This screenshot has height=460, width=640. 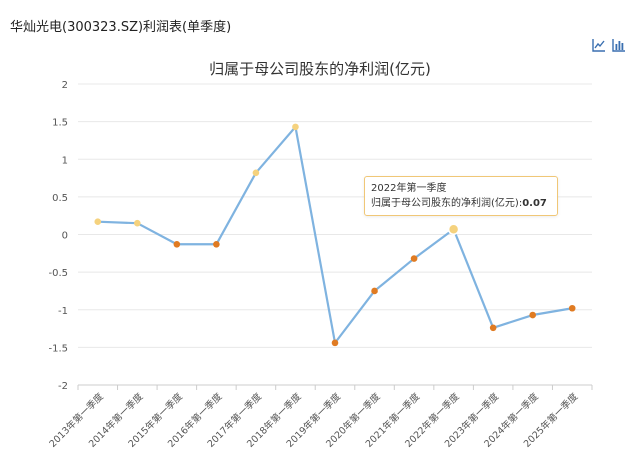 I want to click on y-tick-label: 1, so click(x=65, y=160).